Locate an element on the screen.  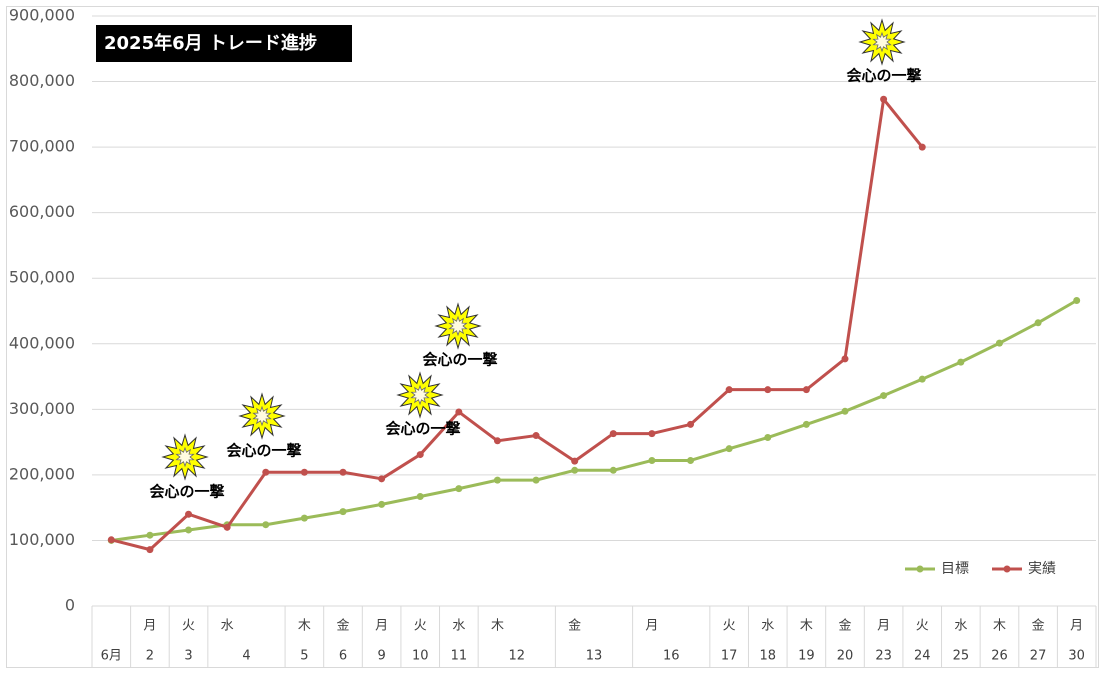
day-label: 2 is located at coordinates (150, 656).